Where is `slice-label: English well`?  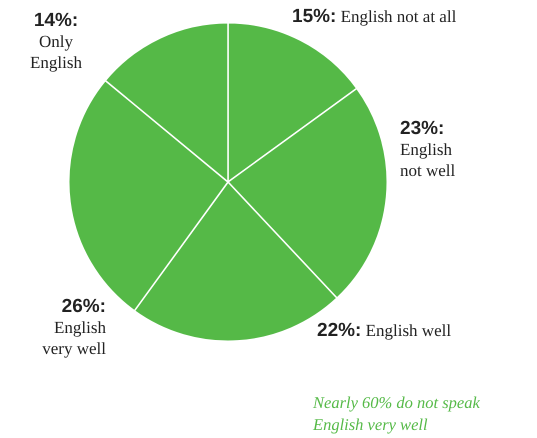 slice-label: English well is located at coordinates (409, 330).